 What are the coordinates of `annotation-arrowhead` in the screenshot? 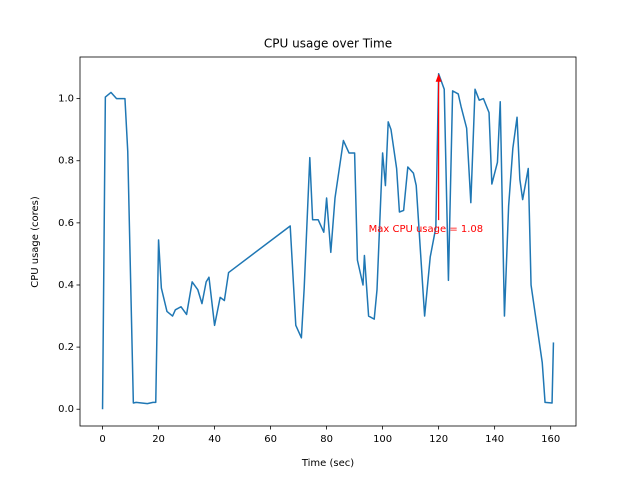 It's located at (438, 77).